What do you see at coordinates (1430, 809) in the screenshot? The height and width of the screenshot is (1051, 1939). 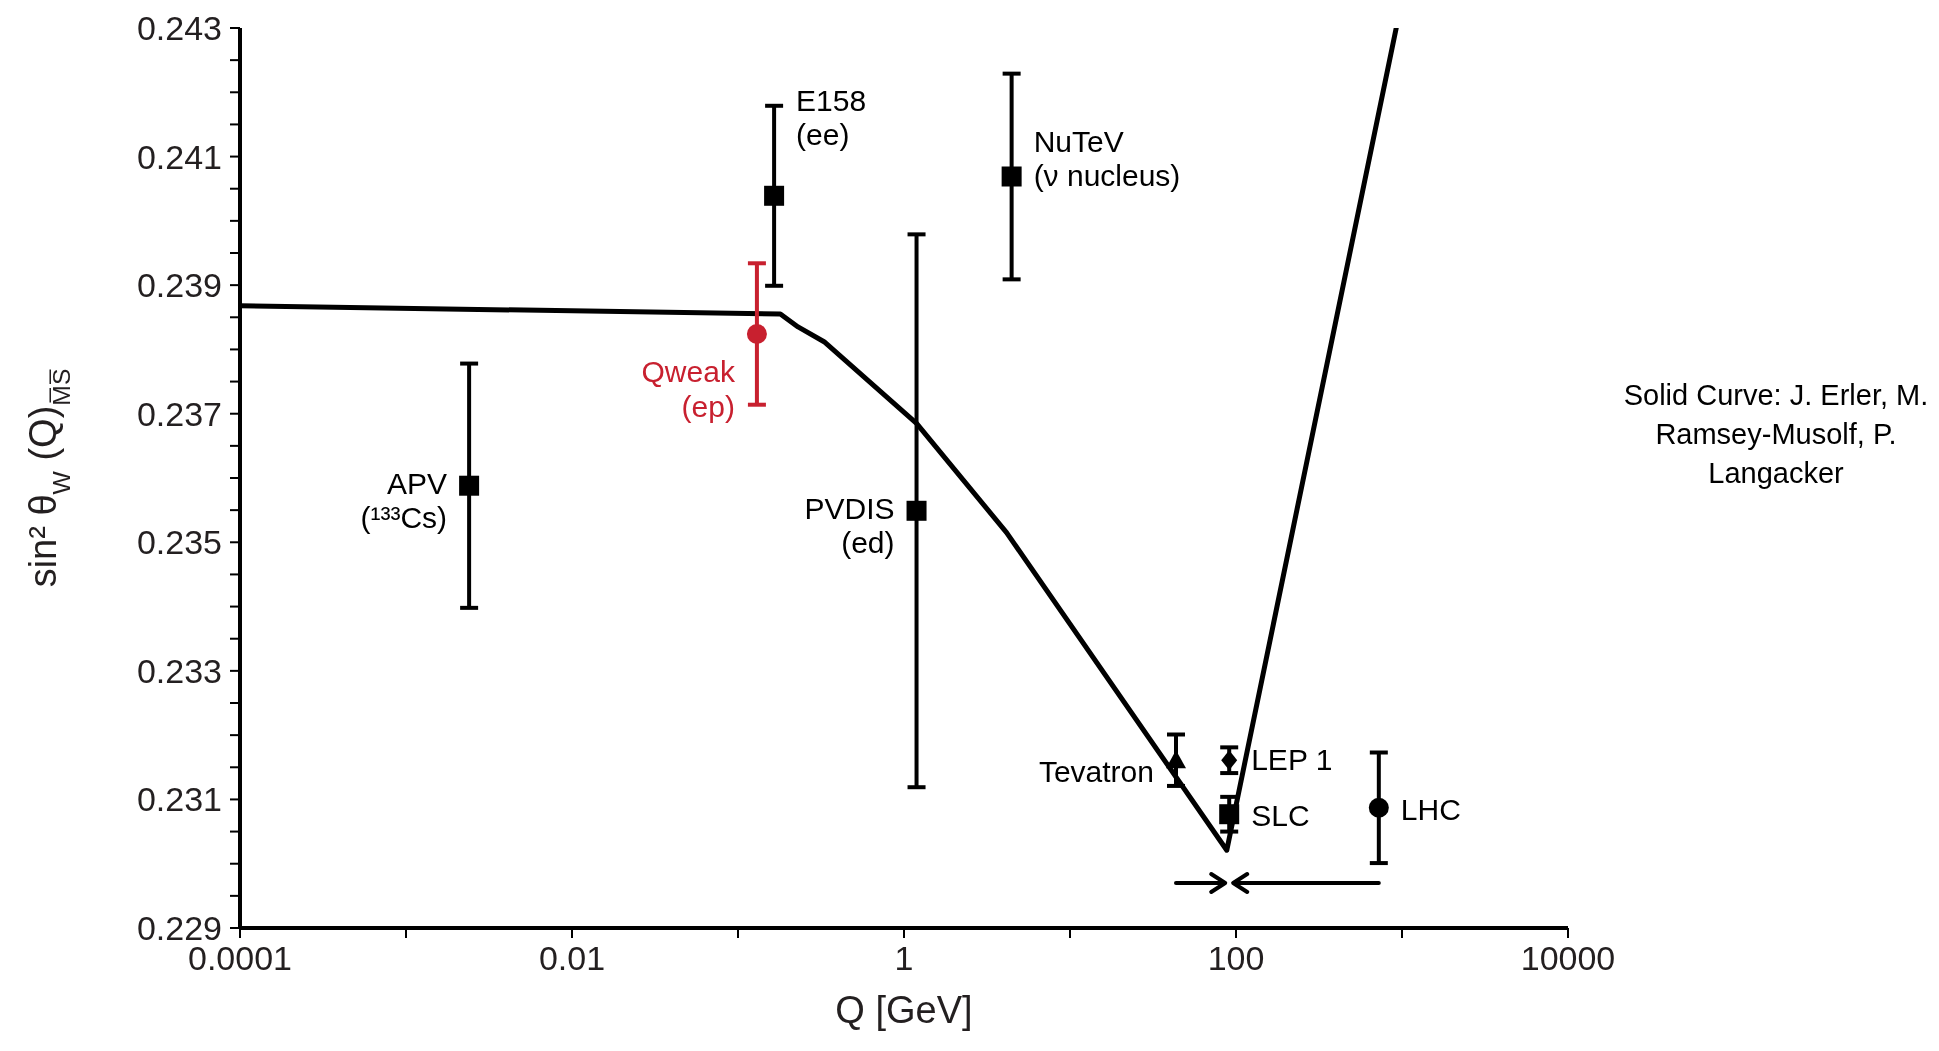 I see `series-label: LHC` at bounding box center [1430, 809].